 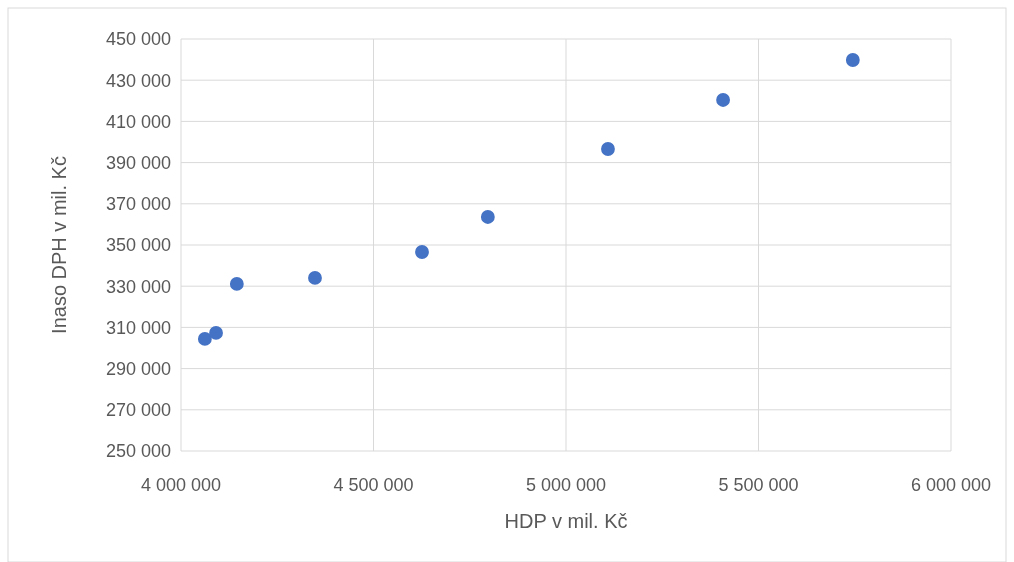 What do you see at coordinates (138, 121) in the screenshot?
I see `y-tick-label: 410 000` at bounding box center [138, 121].